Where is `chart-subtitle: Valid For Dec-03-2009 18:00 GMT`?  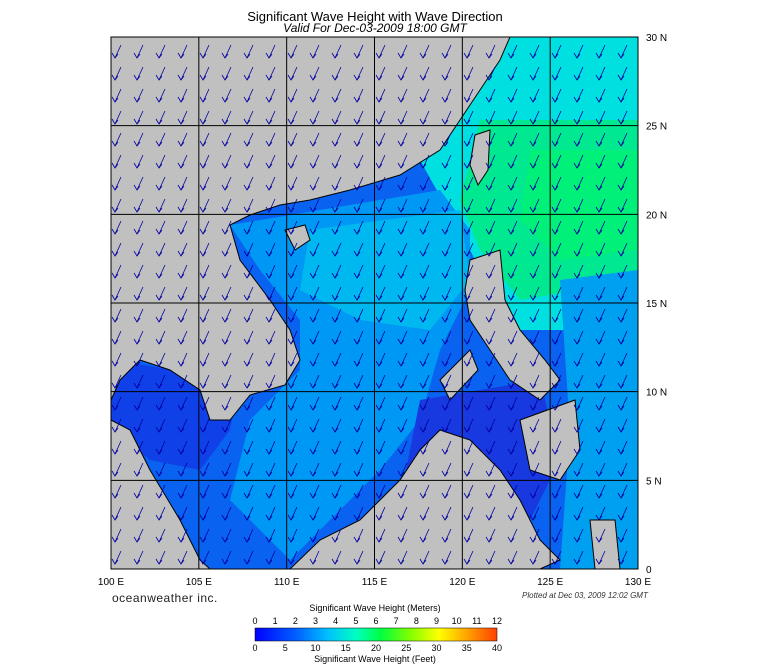 chart-subtitle: Valid For Dec-03-2009 18:00 GMT is located at coordinates (375, 28).